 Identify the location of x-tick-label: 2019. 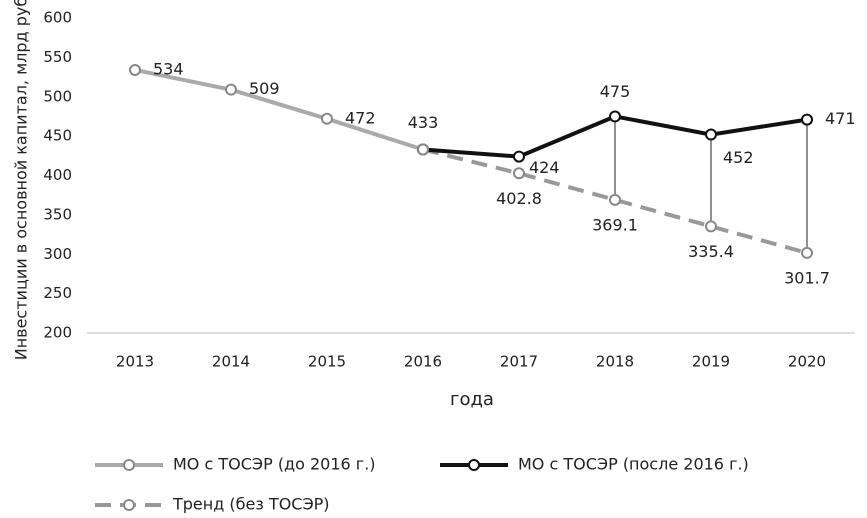
(711, 362).